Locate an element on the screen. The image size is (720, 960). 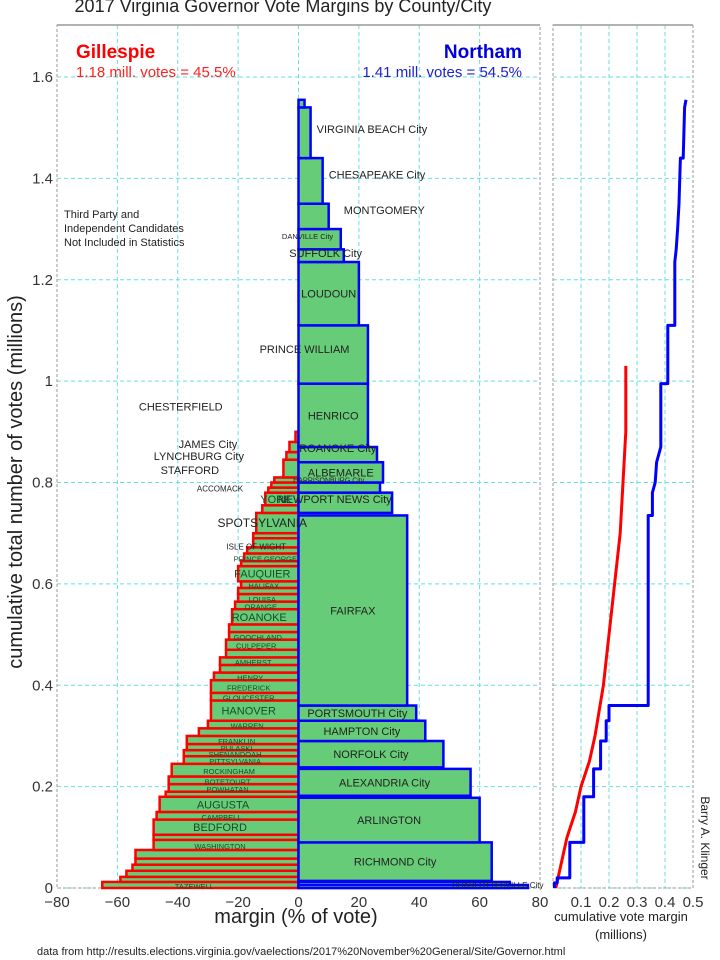
bar-label: GLOUCESTER is located at coordinates (249, 698).